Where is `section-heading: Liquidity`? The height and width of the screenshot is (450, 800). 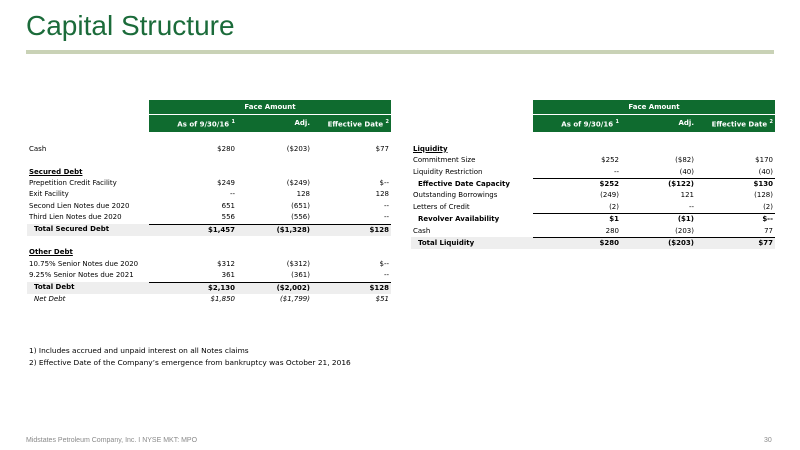
section-heading: Liquidity is located at coordinates (430, 148).